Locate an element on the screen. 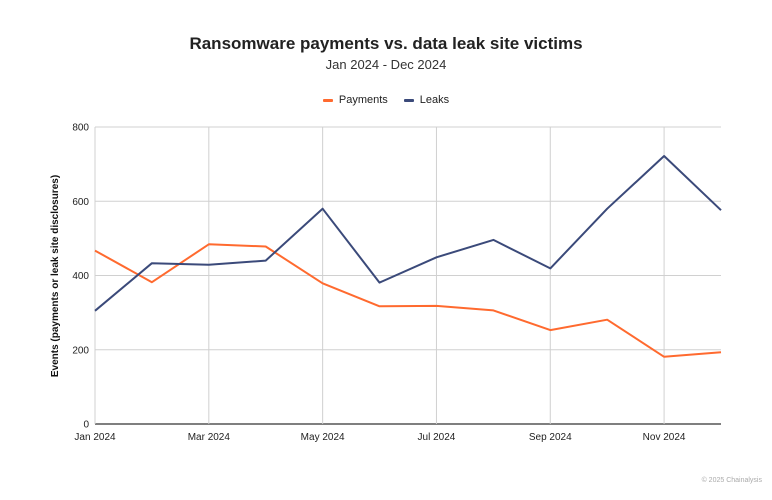 Image resolution: width=772 pixels, height=500 pixels. legend-item-payments: Payments is located at coordinates (355, 100).